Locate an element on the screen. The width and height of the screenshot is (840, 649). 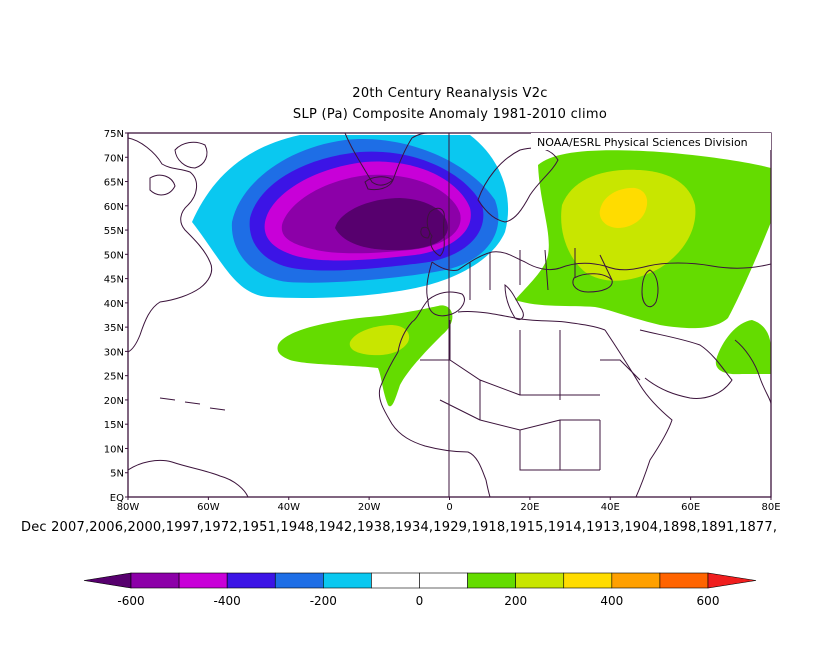
y-tick-label: 20N is located at coordinates (114, 401).